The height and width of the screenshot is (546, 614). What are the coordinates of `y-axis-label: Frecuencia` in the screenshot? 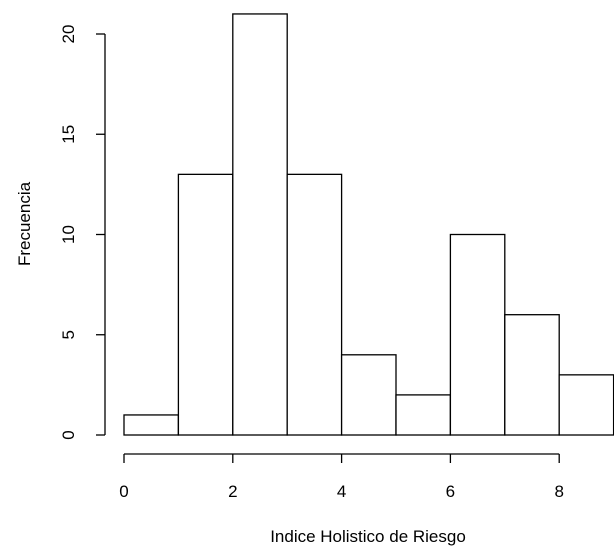 It's located at (24, 223).